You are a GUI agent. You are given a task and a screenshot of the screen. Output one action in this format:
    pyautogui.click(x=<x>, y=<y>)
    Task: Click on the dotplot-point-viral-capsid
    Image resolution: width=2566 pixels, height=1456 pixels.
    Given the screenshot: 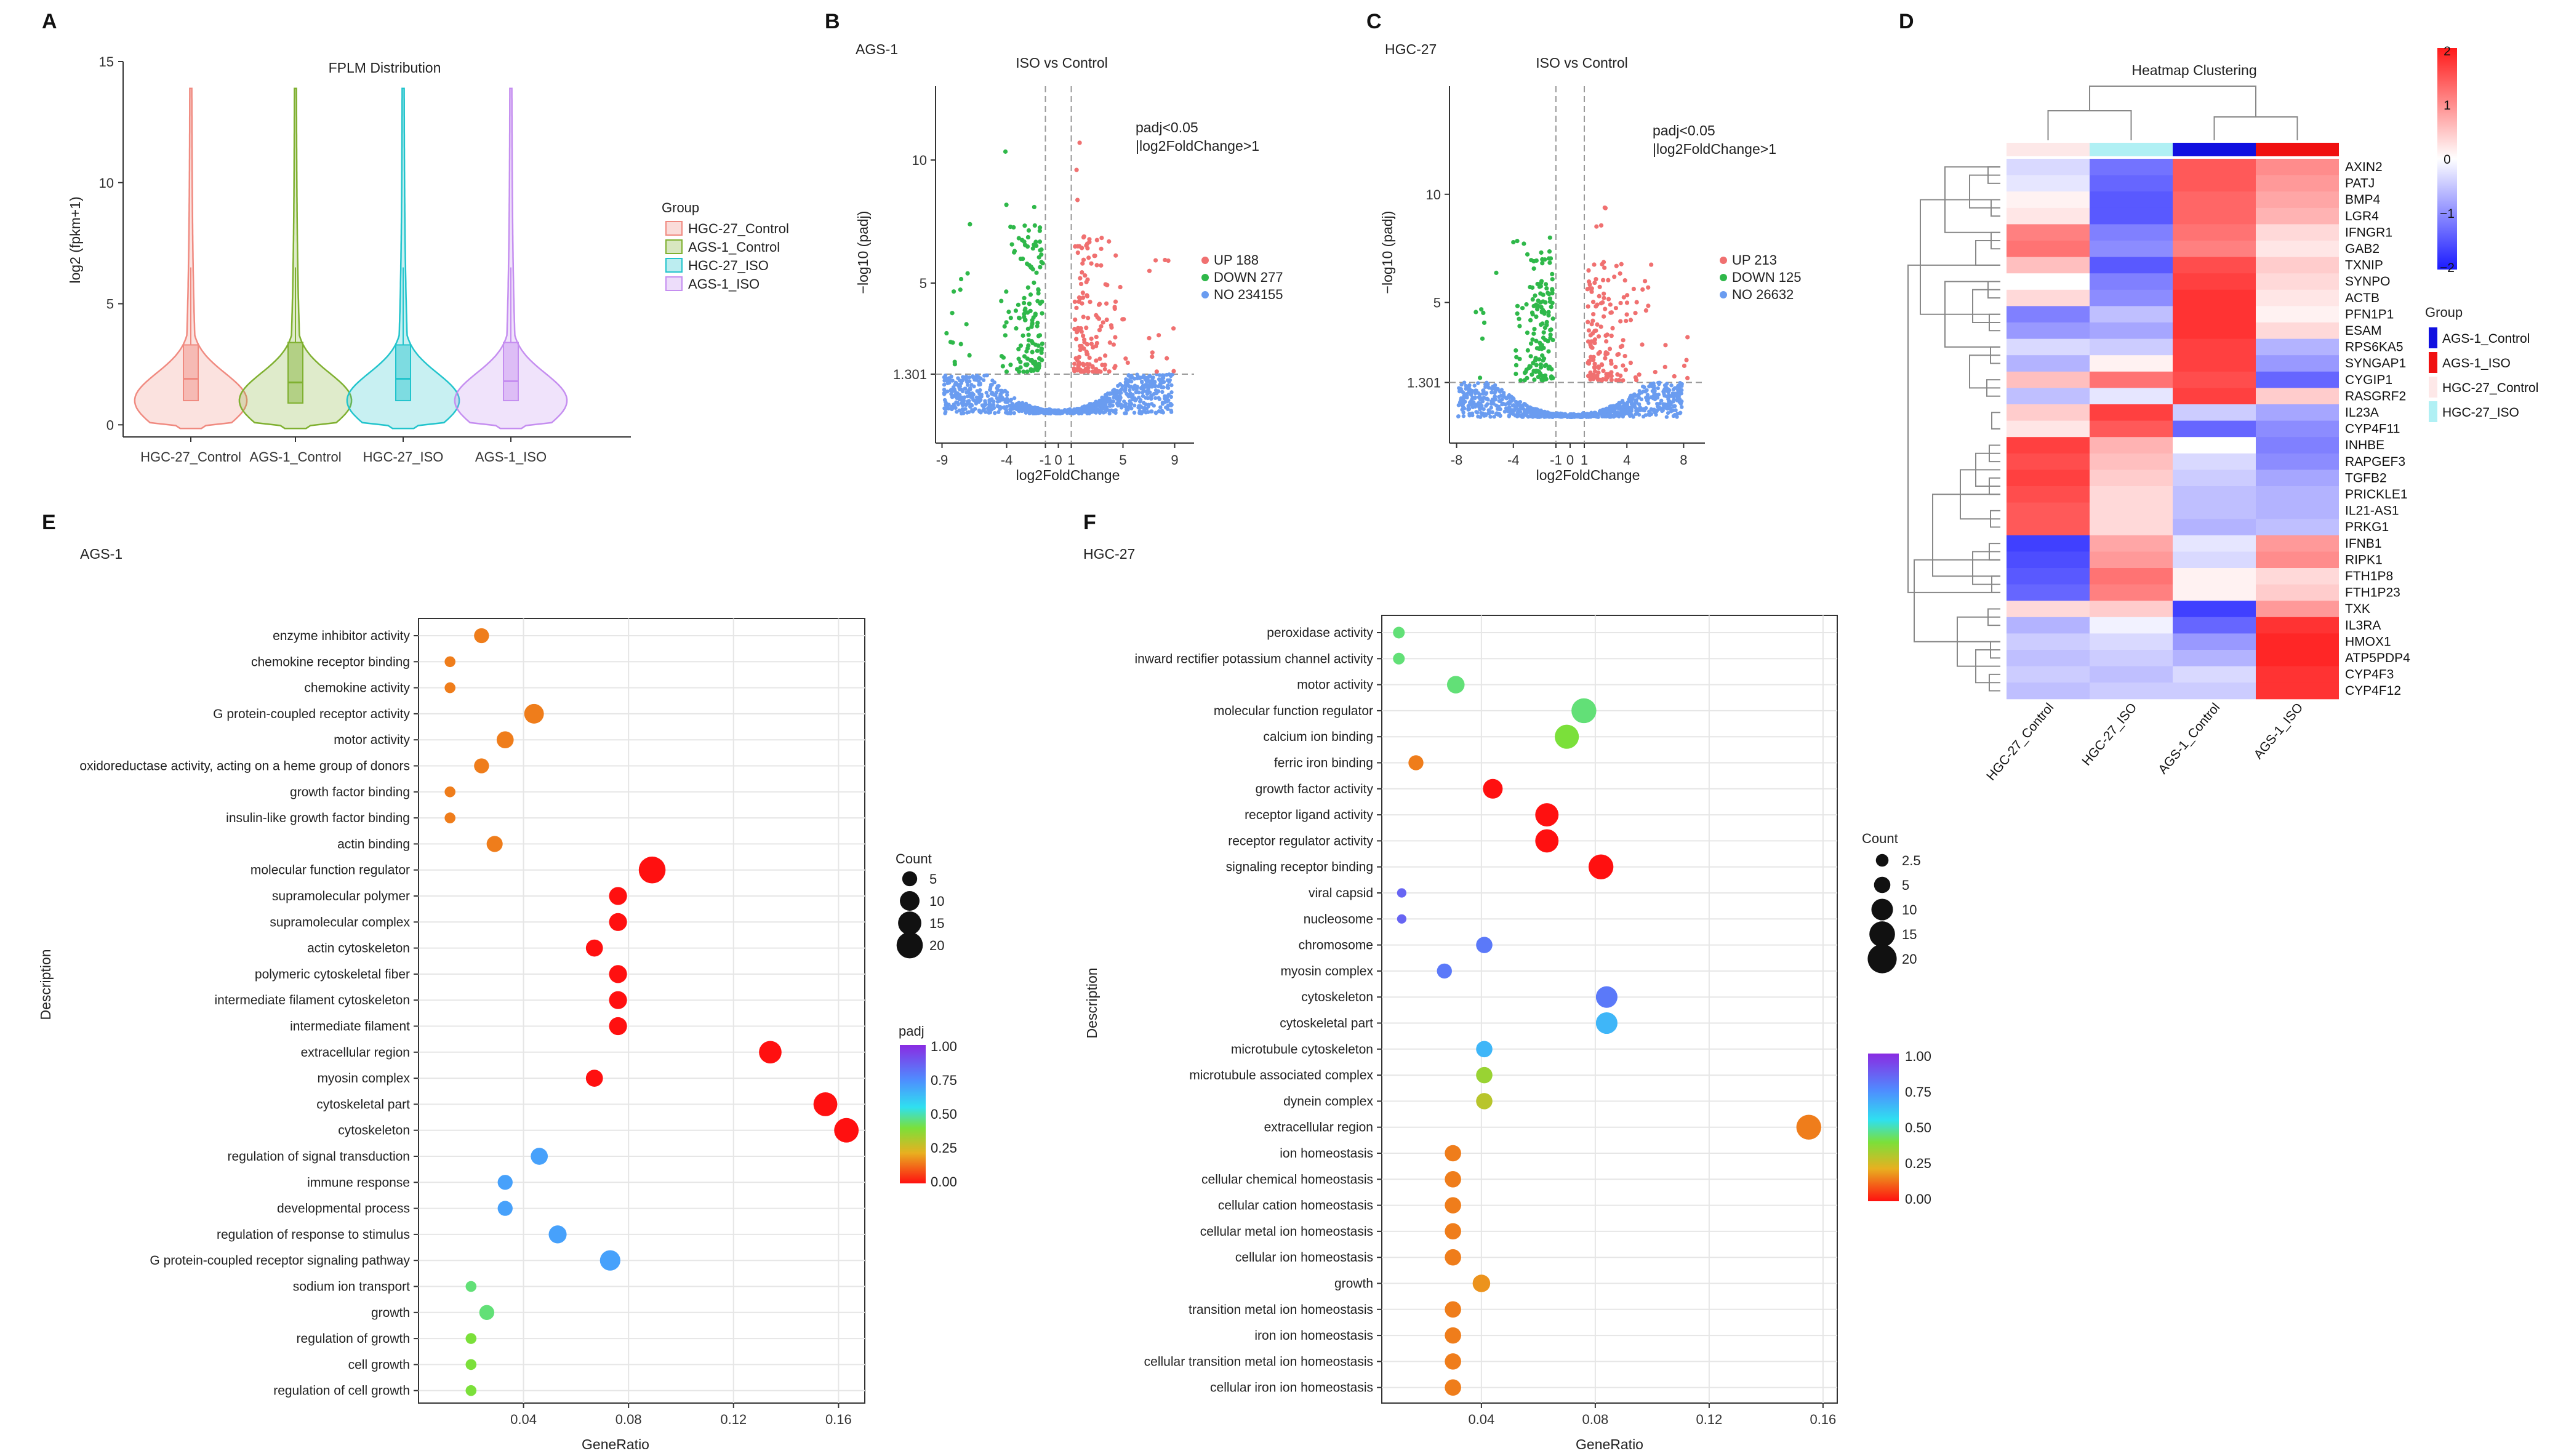 What is the action you would take?
    pyautogui.click(x=1401, y=893)
    